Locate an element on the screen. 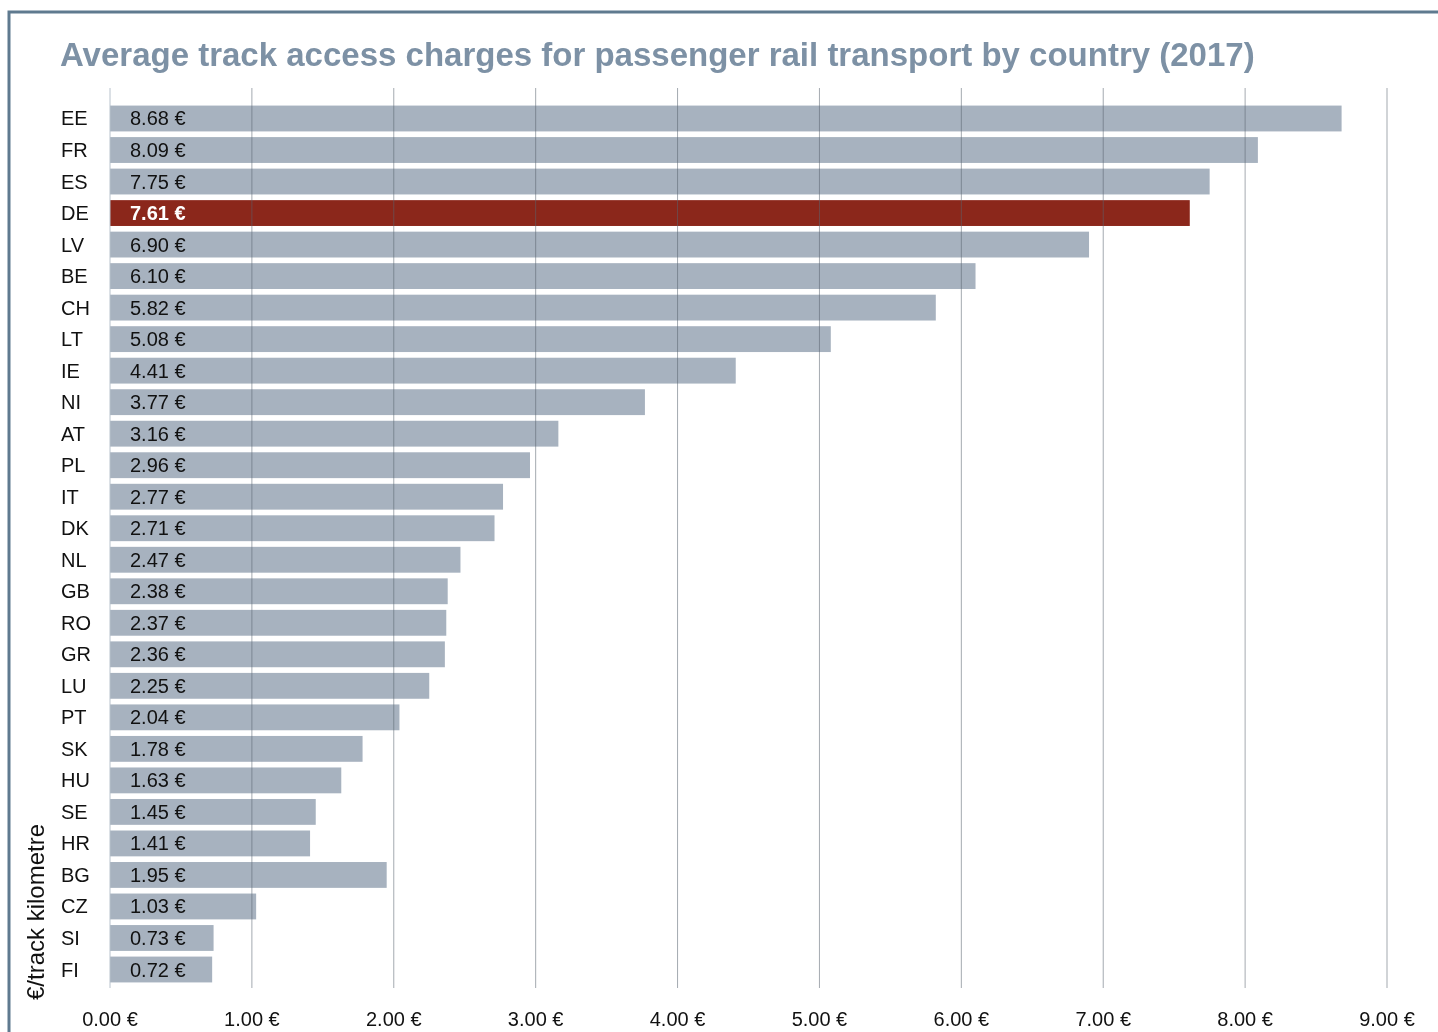  x-tick-label: 3.00 € is located at coordinates (535, 1019).